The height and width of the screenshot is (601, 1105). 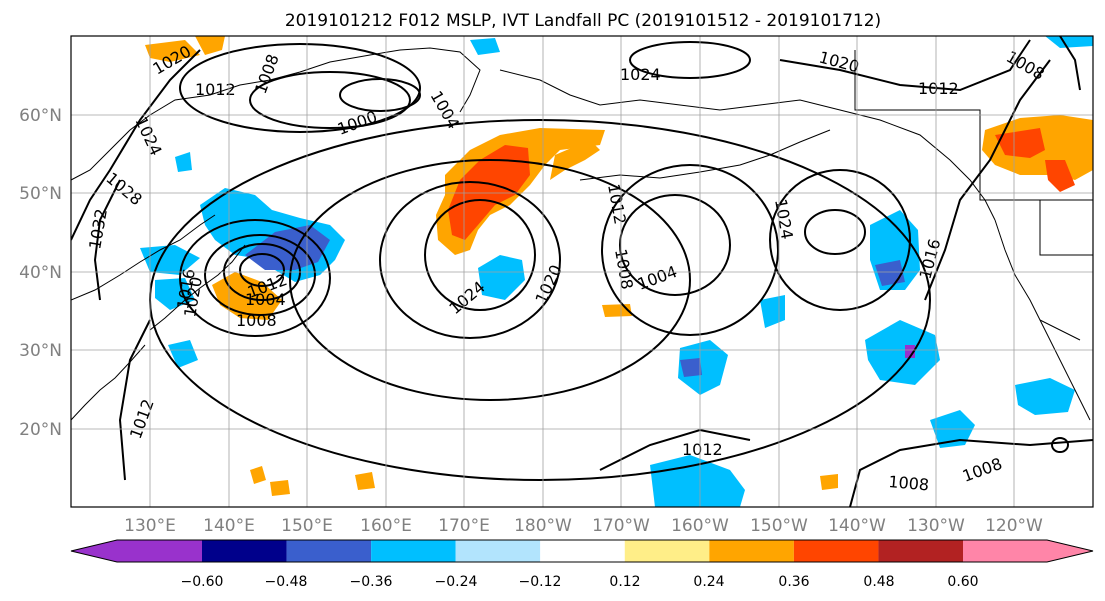 I want to click on colorbar-tick-label: −0.24, so click(x=456, y=582).